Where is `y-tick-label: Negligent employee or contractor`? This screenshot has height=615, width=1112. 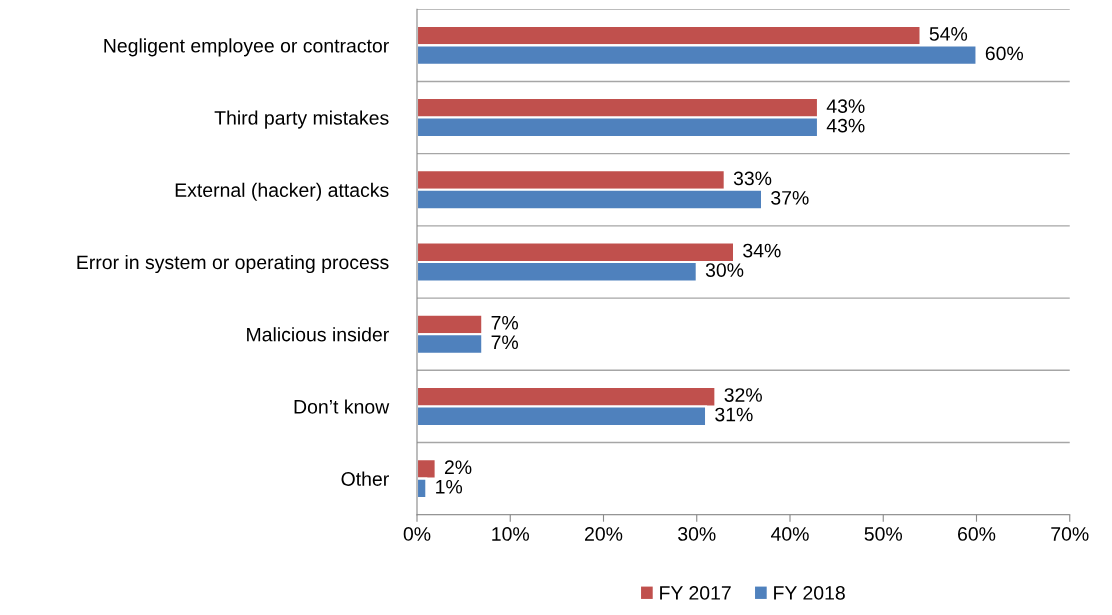
y-tick-label: Negligent employee or contractor is located at coordinates (246, 47).